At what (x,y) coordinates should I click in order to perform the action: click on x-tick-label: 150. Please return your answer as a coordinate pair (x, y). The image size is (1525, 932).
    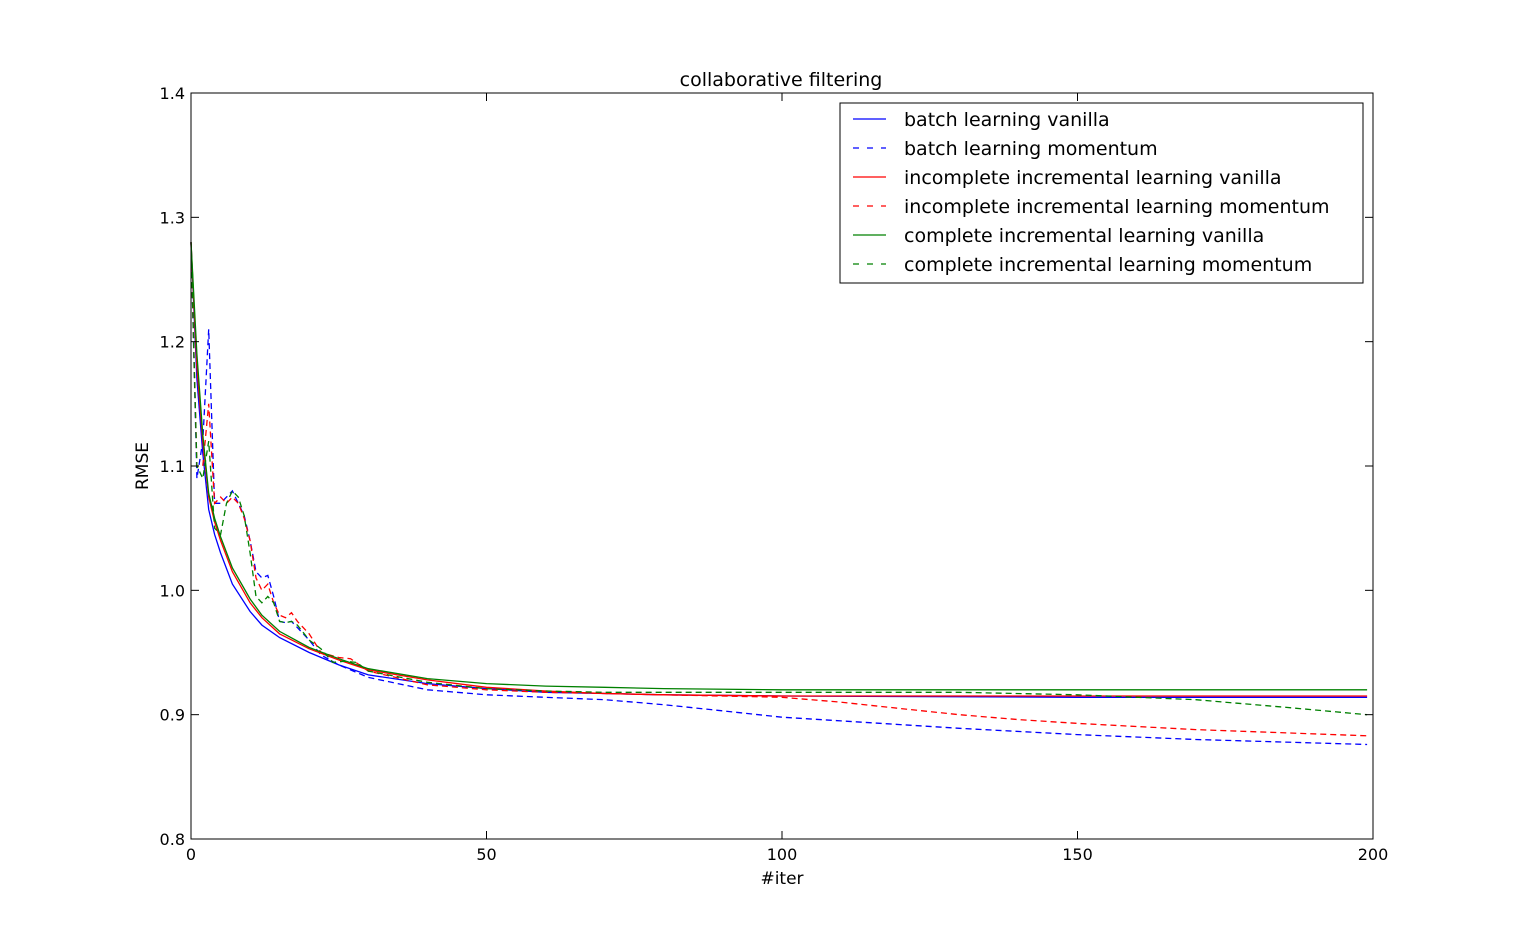
    Looking at the image, I should click on (1077, 854).